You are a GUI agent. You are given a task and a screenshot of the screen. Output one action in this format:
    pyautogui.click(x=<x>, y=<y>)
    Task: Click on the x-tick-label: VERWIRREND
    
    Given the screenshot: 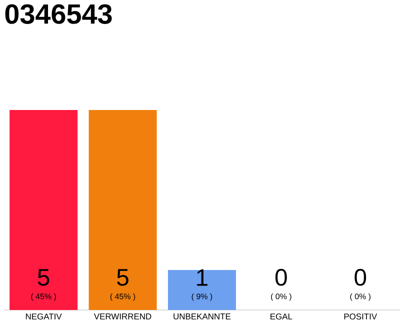 What is the action you would take?
    pyautogui.click(x=123, y=317)
    